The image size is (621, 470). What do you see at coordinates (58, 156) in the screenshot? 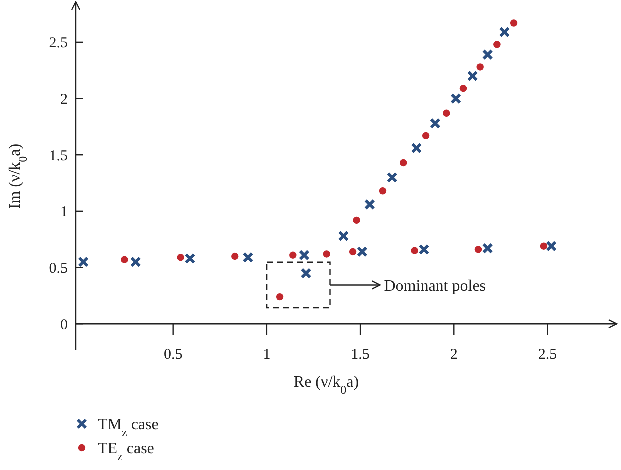
I see `y-tick-label: 1.5` at bounding box center [58, 156].